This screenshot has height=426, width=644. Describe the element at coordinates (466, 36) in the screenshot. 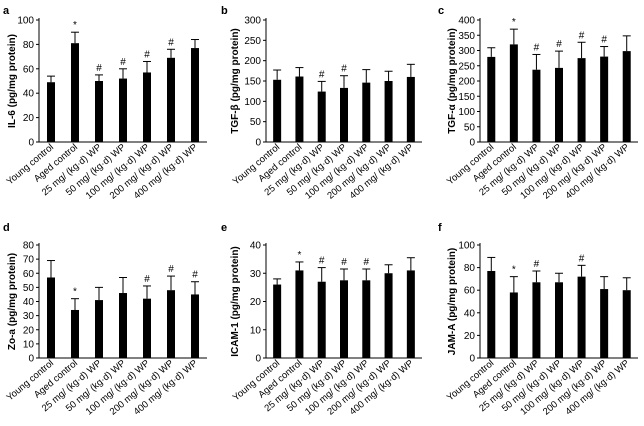

I see `y-tick-label: 350` at that location.